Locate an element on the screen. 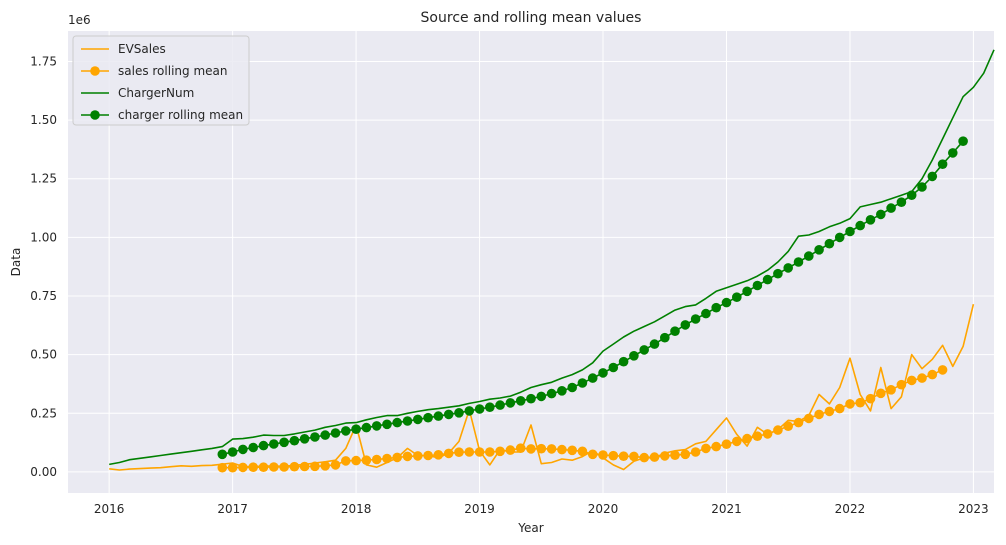 Image resolution: width=1006 pixels, height=545 pixels. legend-marker-charger-rolling-mean is located at coordinates (95, 115).